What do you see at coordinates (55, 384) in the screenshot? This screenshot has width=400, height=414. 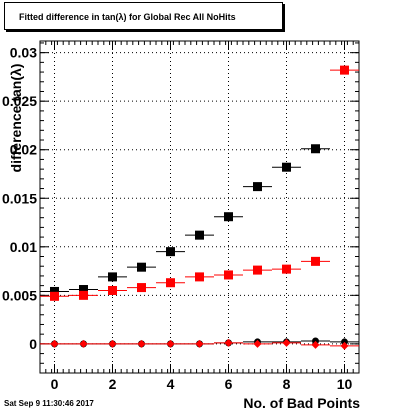 I see `x-tick-label: 0` at bounding box center [55, 384].